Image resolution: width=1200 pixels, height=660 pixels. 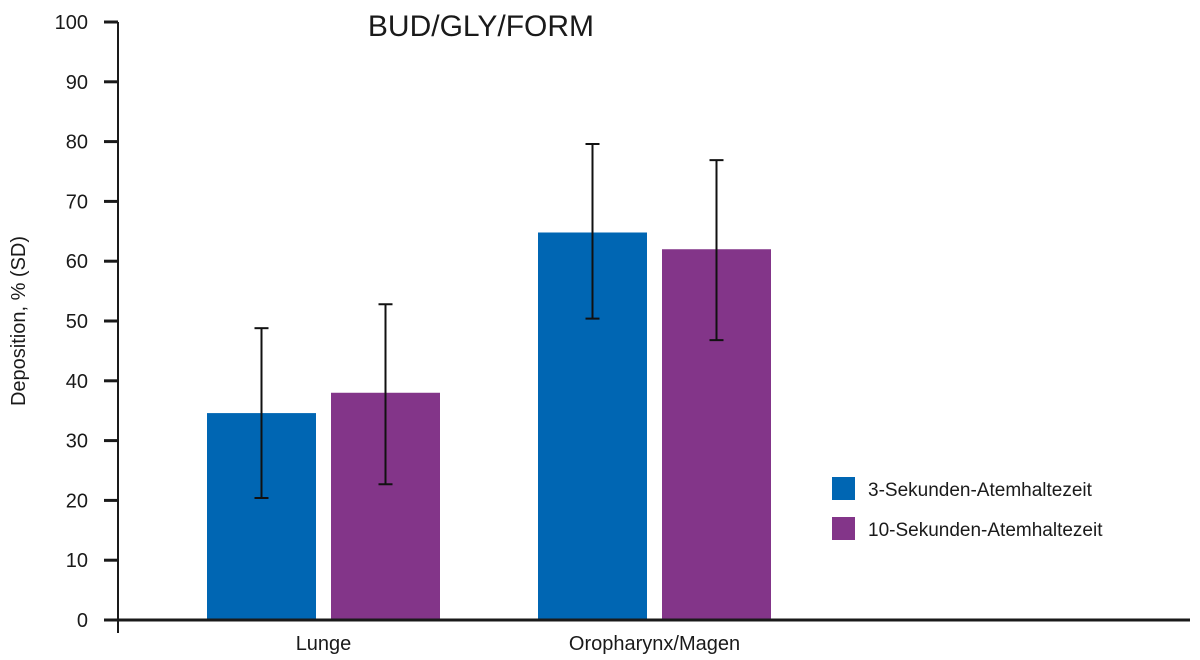 What do you see at coordinates (77, 262) in the screenshot?
I see `y-tick-label: 60` at bounding box center [77, 262].